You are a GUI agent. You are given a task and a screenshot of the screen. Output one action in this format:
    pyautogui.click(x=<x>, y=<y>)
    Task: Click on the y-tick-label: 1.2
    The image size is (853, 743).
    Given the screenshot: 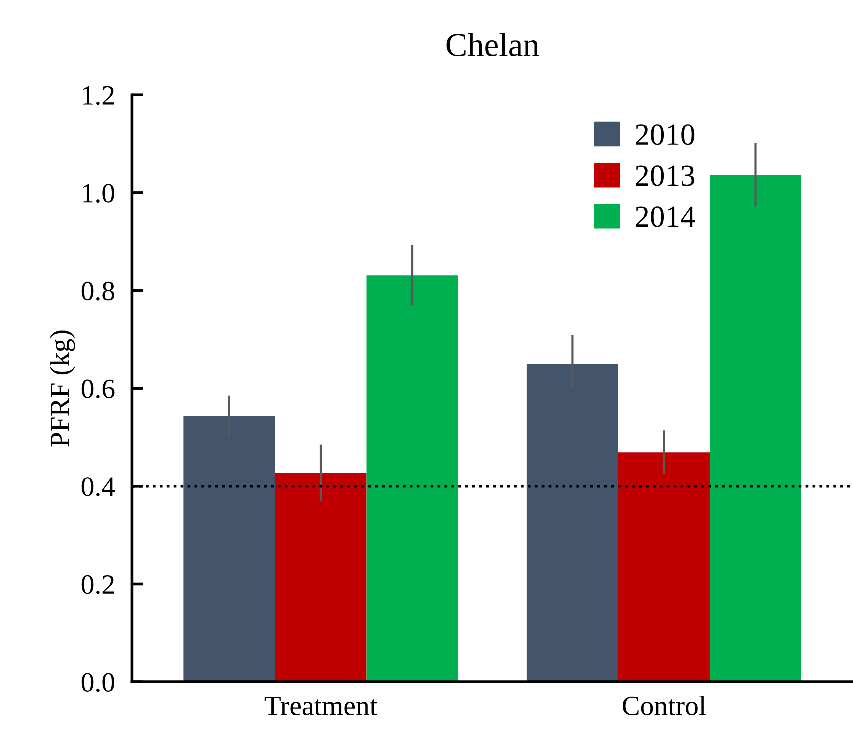 What is the action you would take?
    pyautogui.click(x=98, y=96)
    